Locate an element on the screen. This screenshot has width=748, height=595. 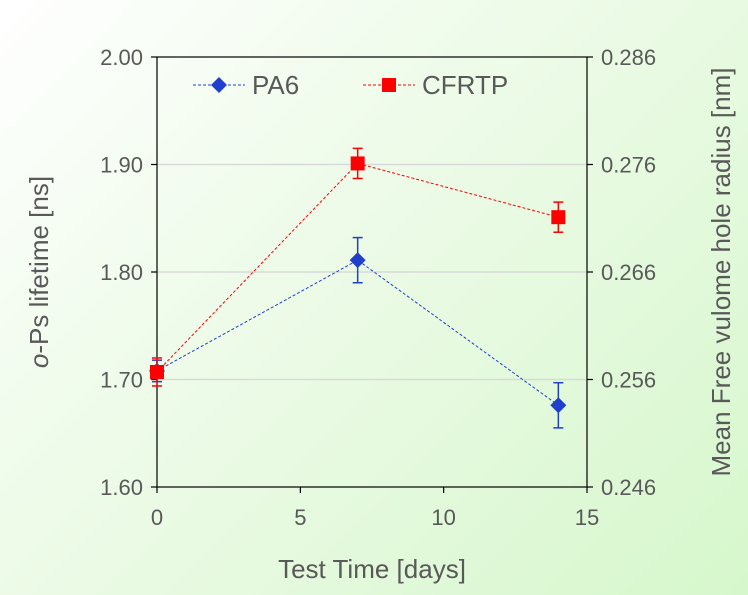
legend-cfrtp-label: CFRTP is located at coordinates (465, 85).